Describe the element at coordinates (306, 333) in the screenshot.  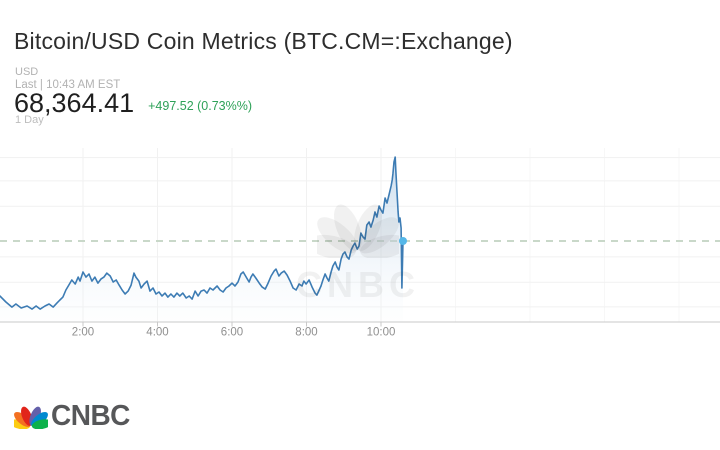
I see `x-axis-tick-label: 8:00` at that location.